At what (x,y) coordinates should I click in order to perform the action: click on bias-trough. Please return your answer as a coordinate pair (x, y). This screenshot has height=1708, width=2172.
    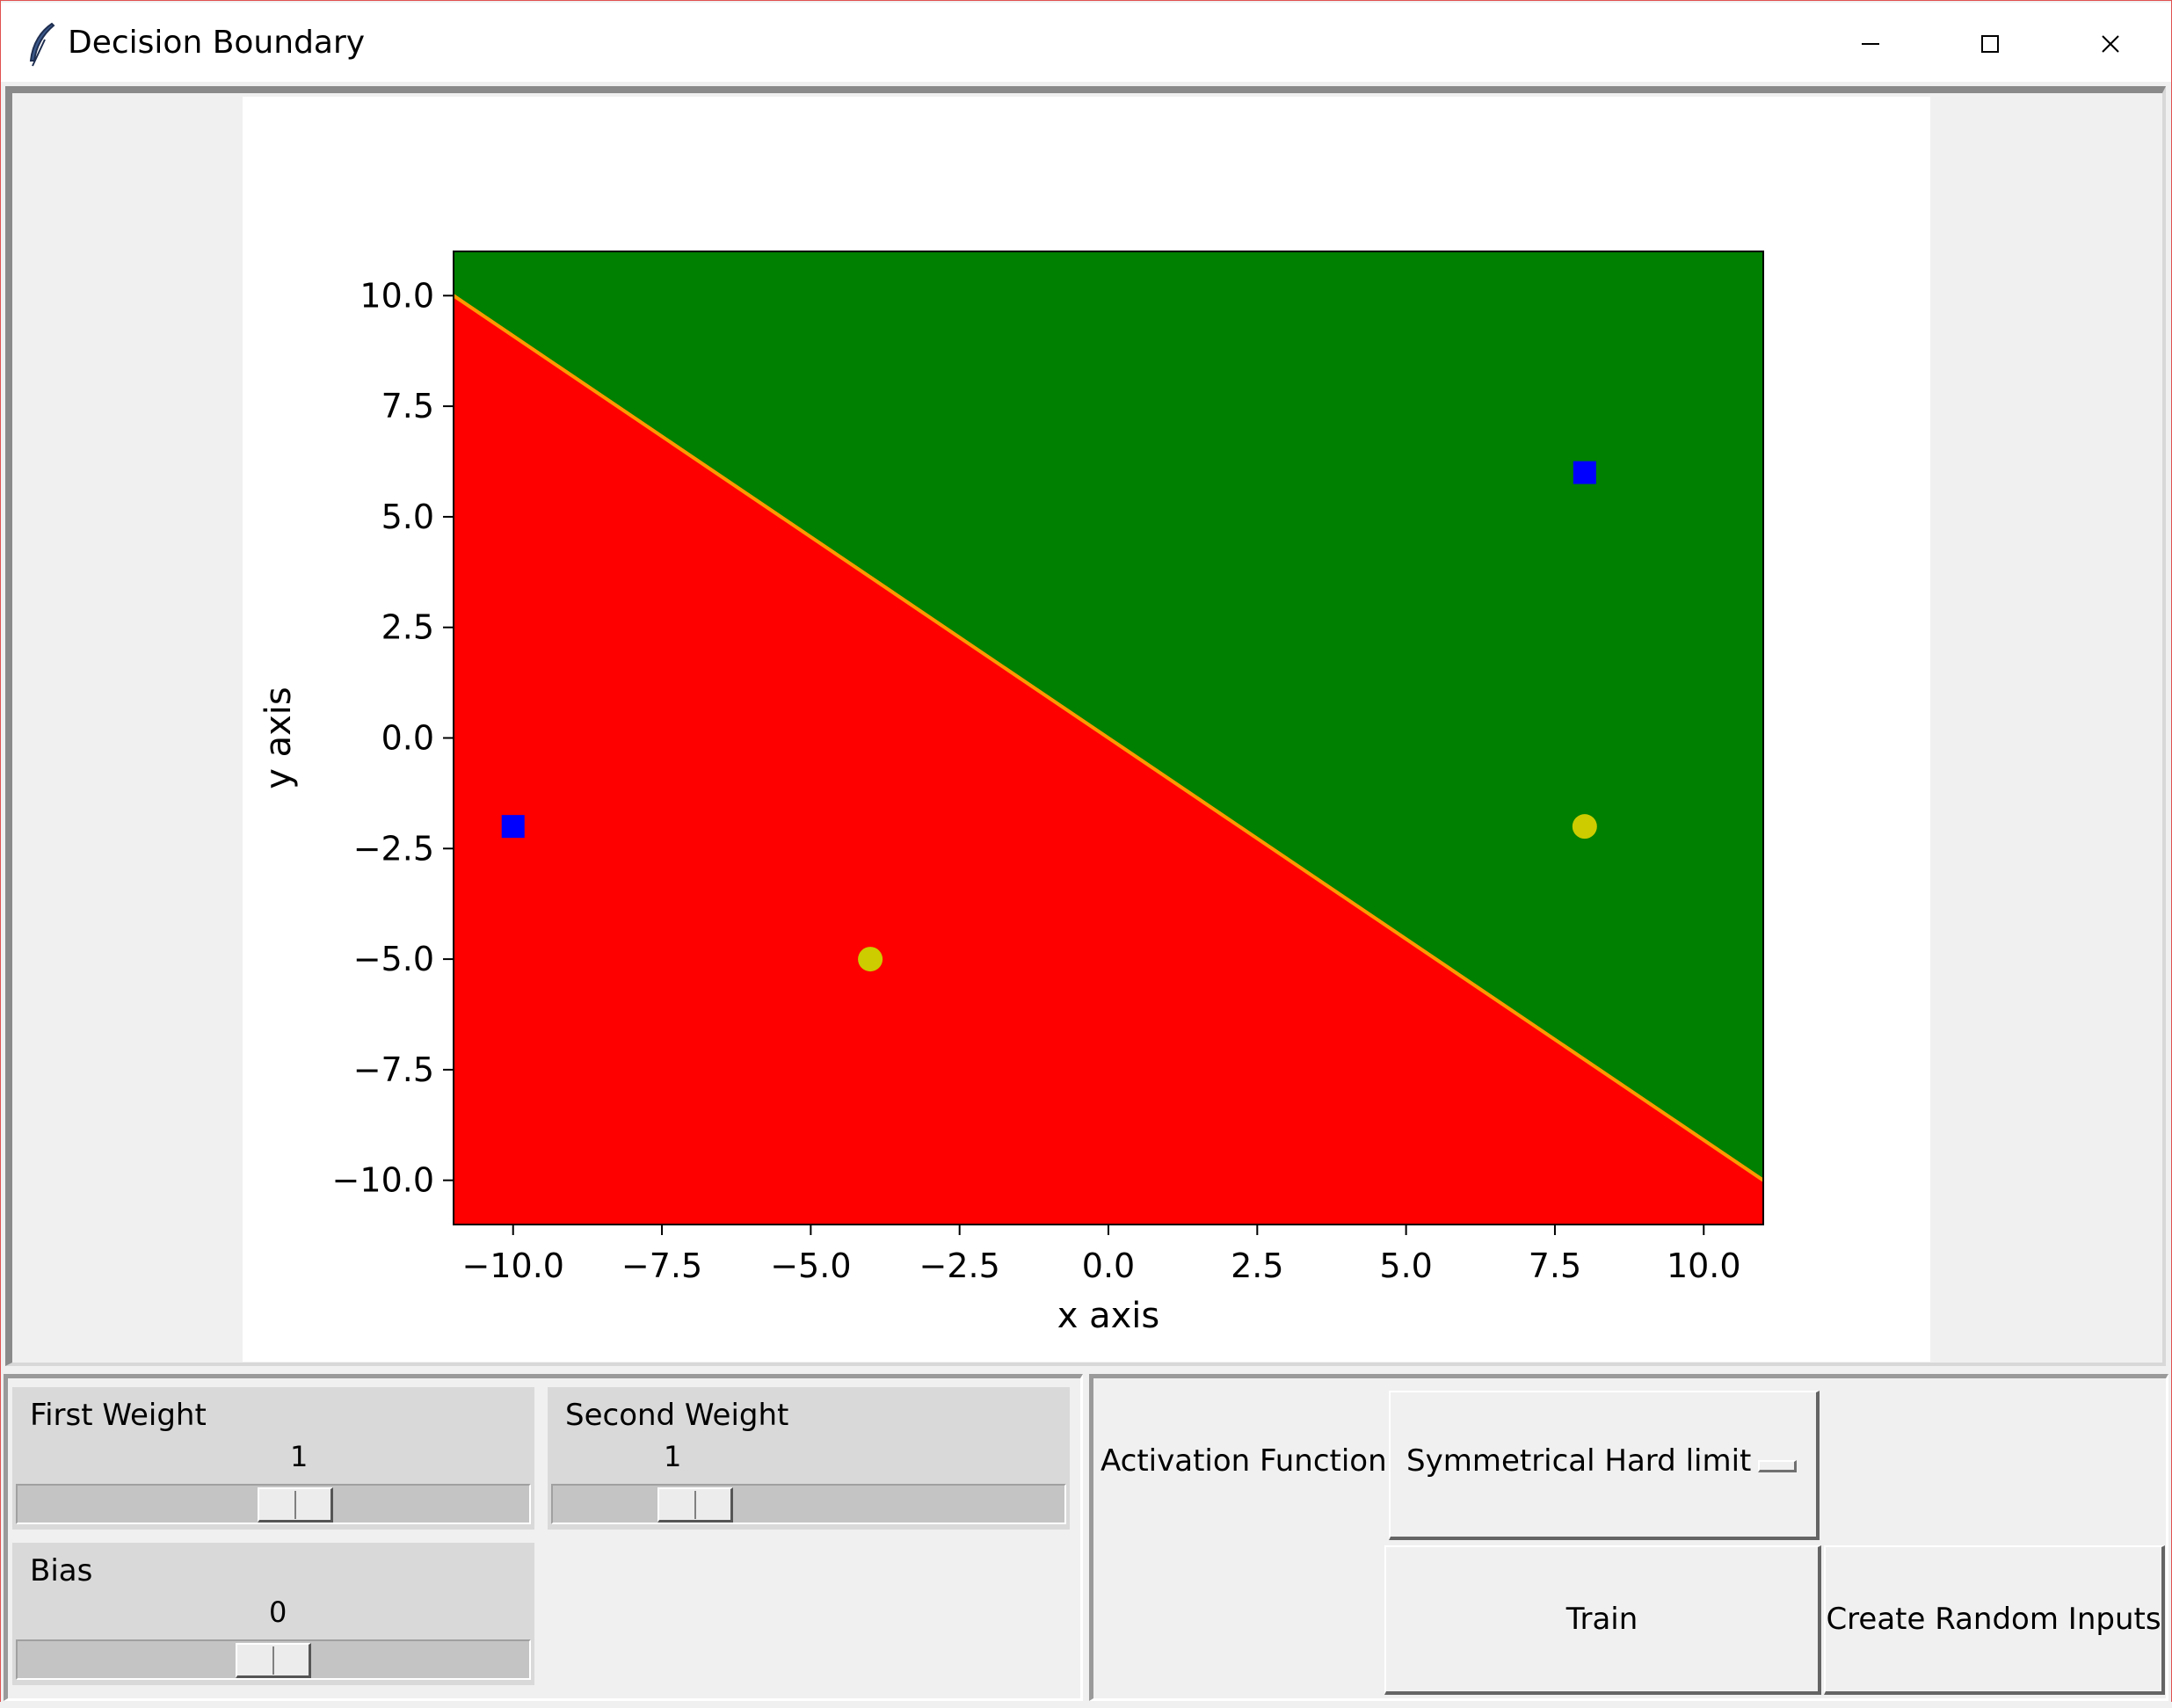
    Looking at the image, I should click on (273, 1659).